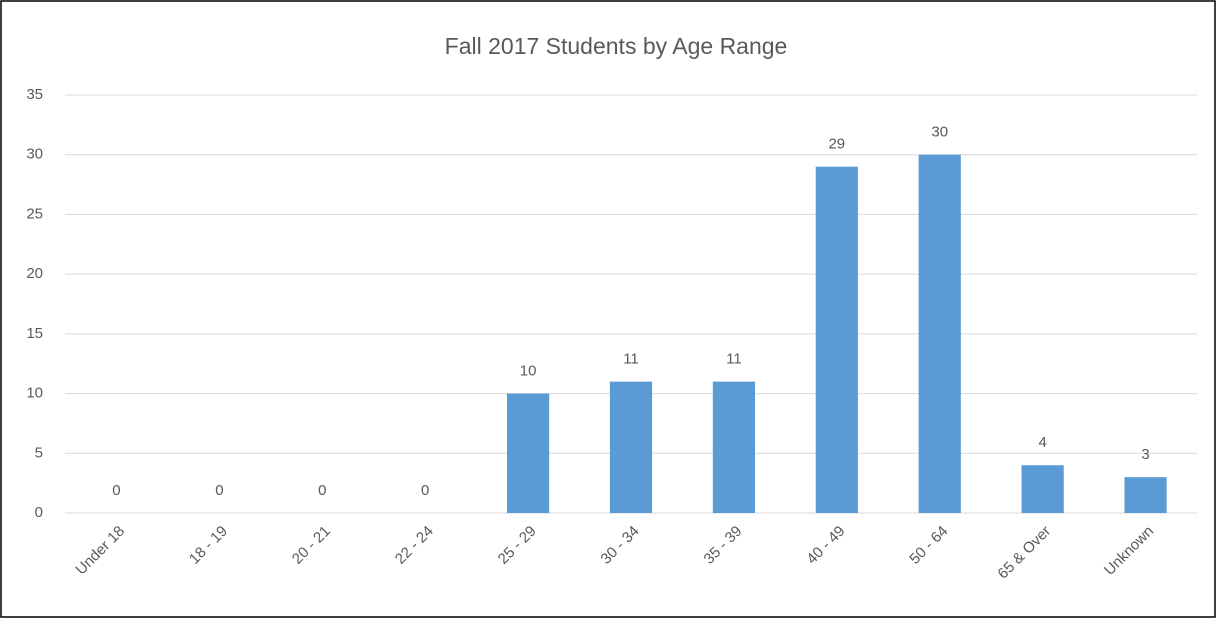  What do you see at coordinates (34, 213) in the screenshot?
I see `y-tick-label: 25` at bounding box center [34, 213].